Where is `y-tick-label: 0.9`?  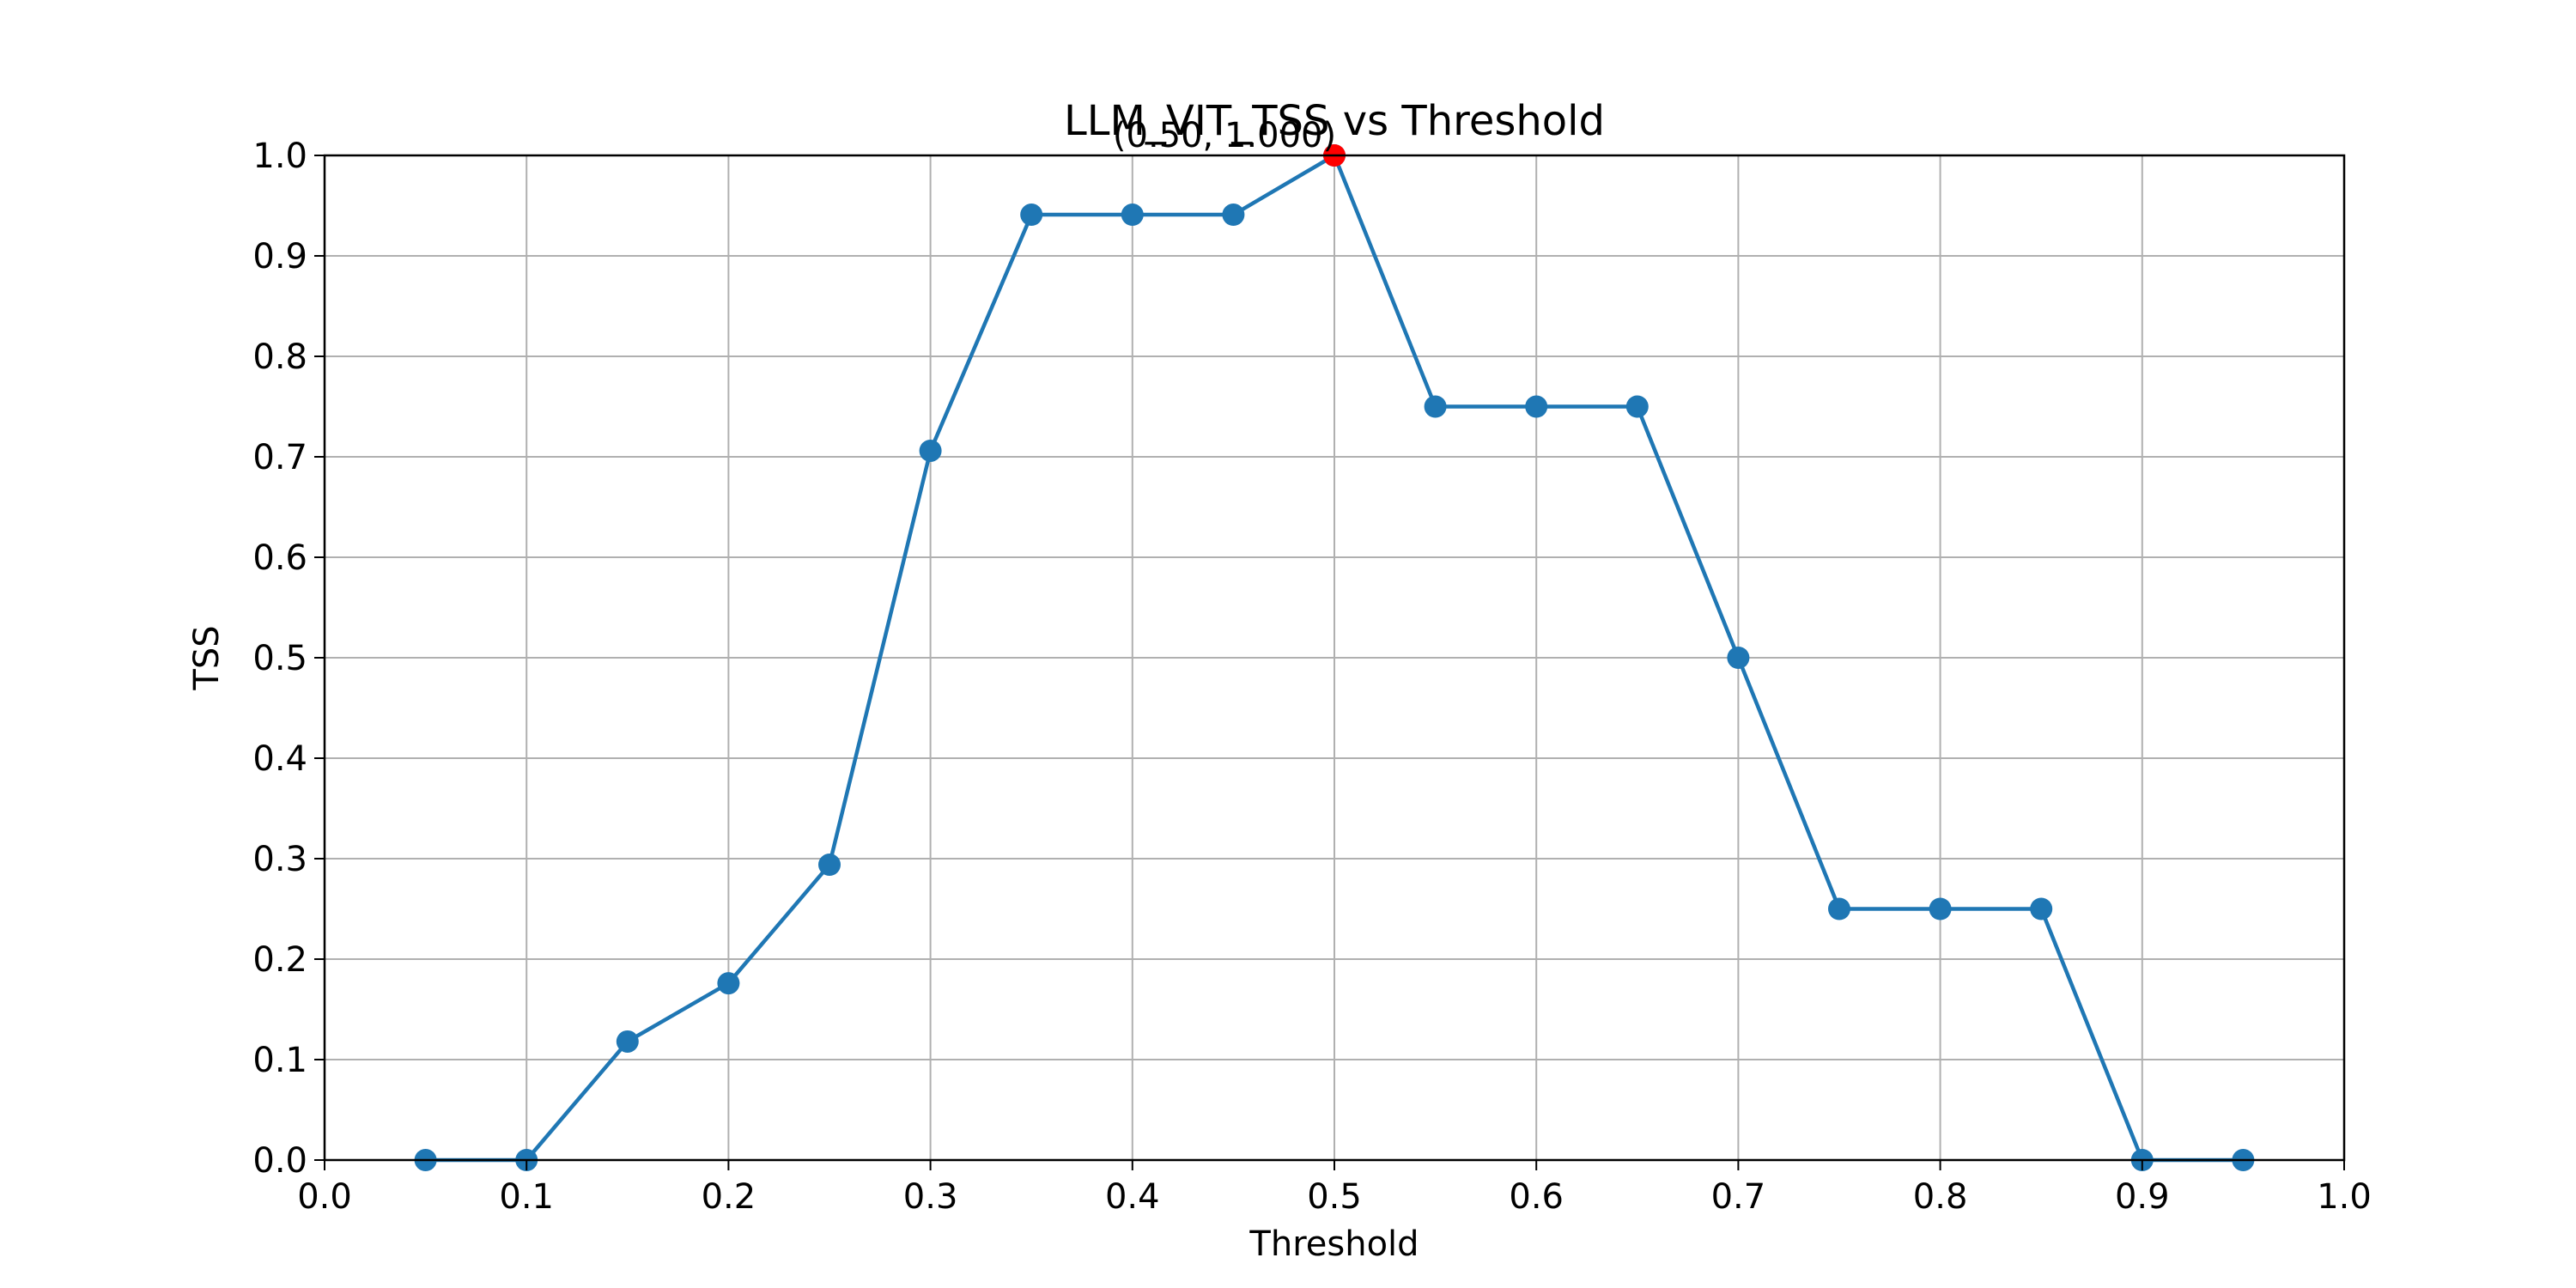
y-tick-label: 0.9 is located at coordinates (280, 257).